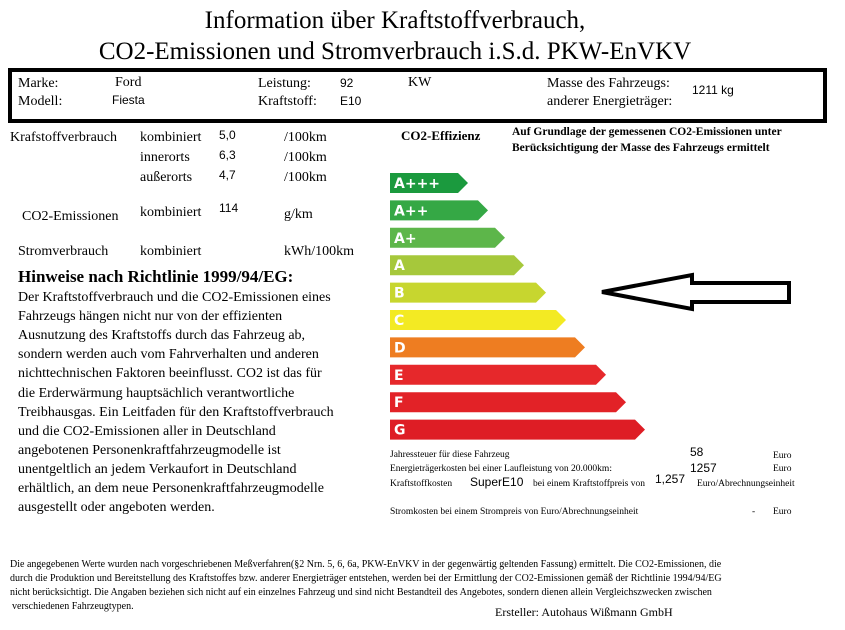 The height and width of the screenshot is (630, 845). What do you see at coordinates (319, 251) in the screenshot?
I see `unit: kWh/100km` at bounding box center [319, 251].